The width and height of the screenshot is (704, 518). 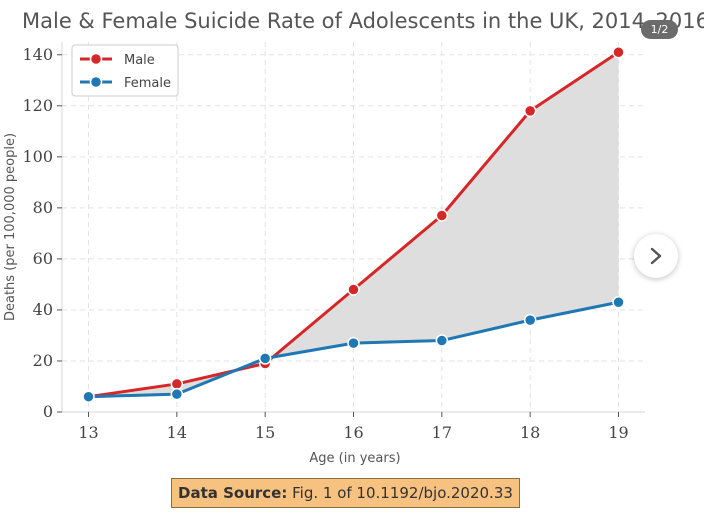 I want to click on chevron-right-icon, so click(x=656, y=256).